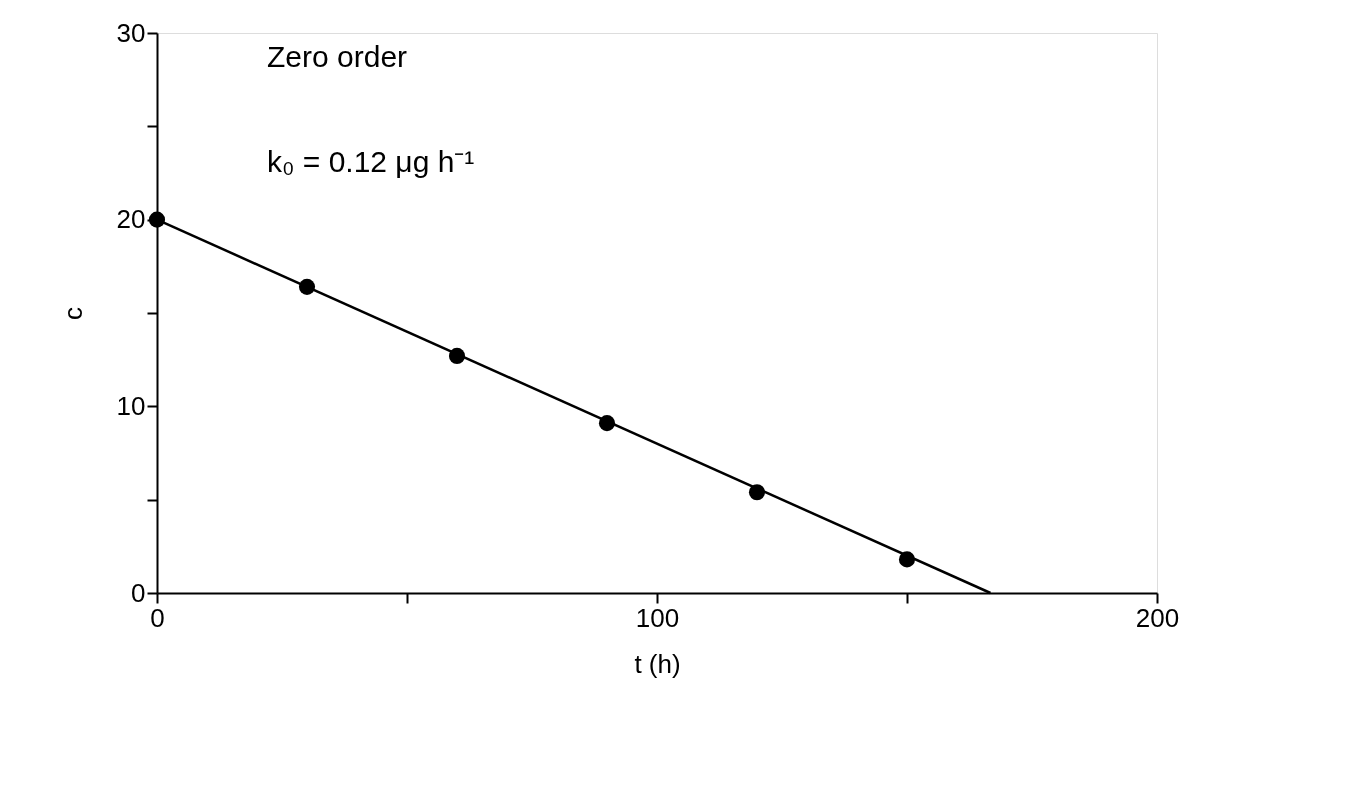 This screenshot has width=1358, height=807. Describe the element at coordinates (138, 592) in the screenshot. I see `y-tick-label: 0` at that location.